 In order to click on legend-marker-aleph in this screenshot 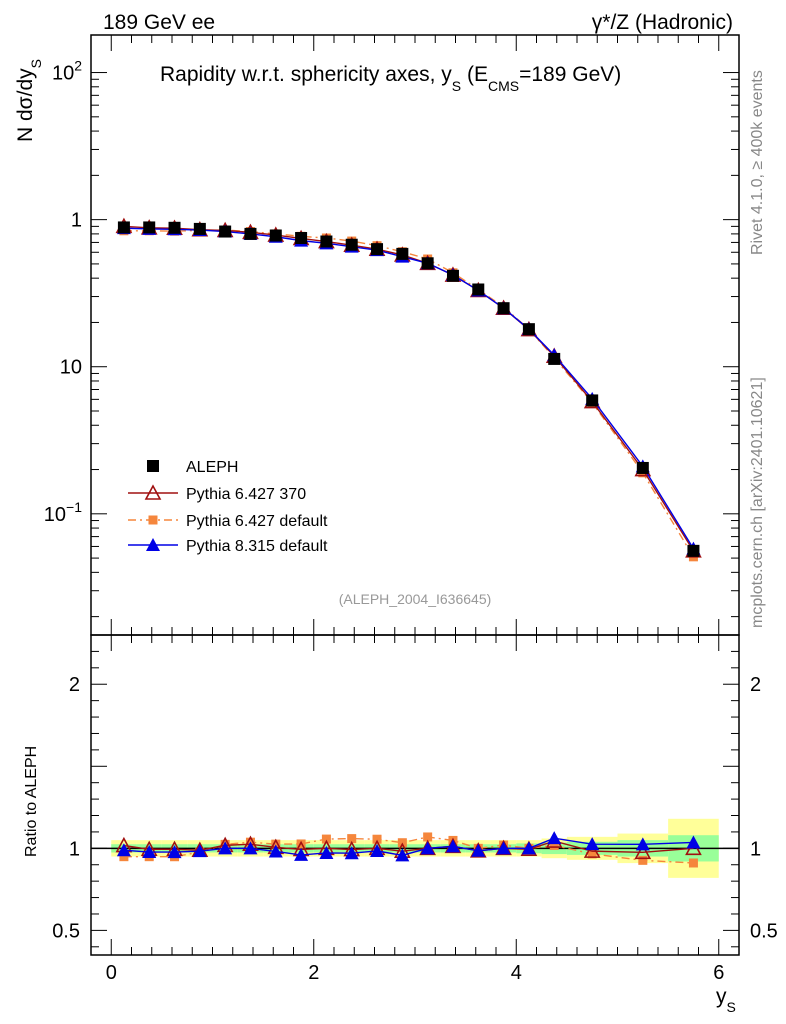, I will do `click(153, 466)`.